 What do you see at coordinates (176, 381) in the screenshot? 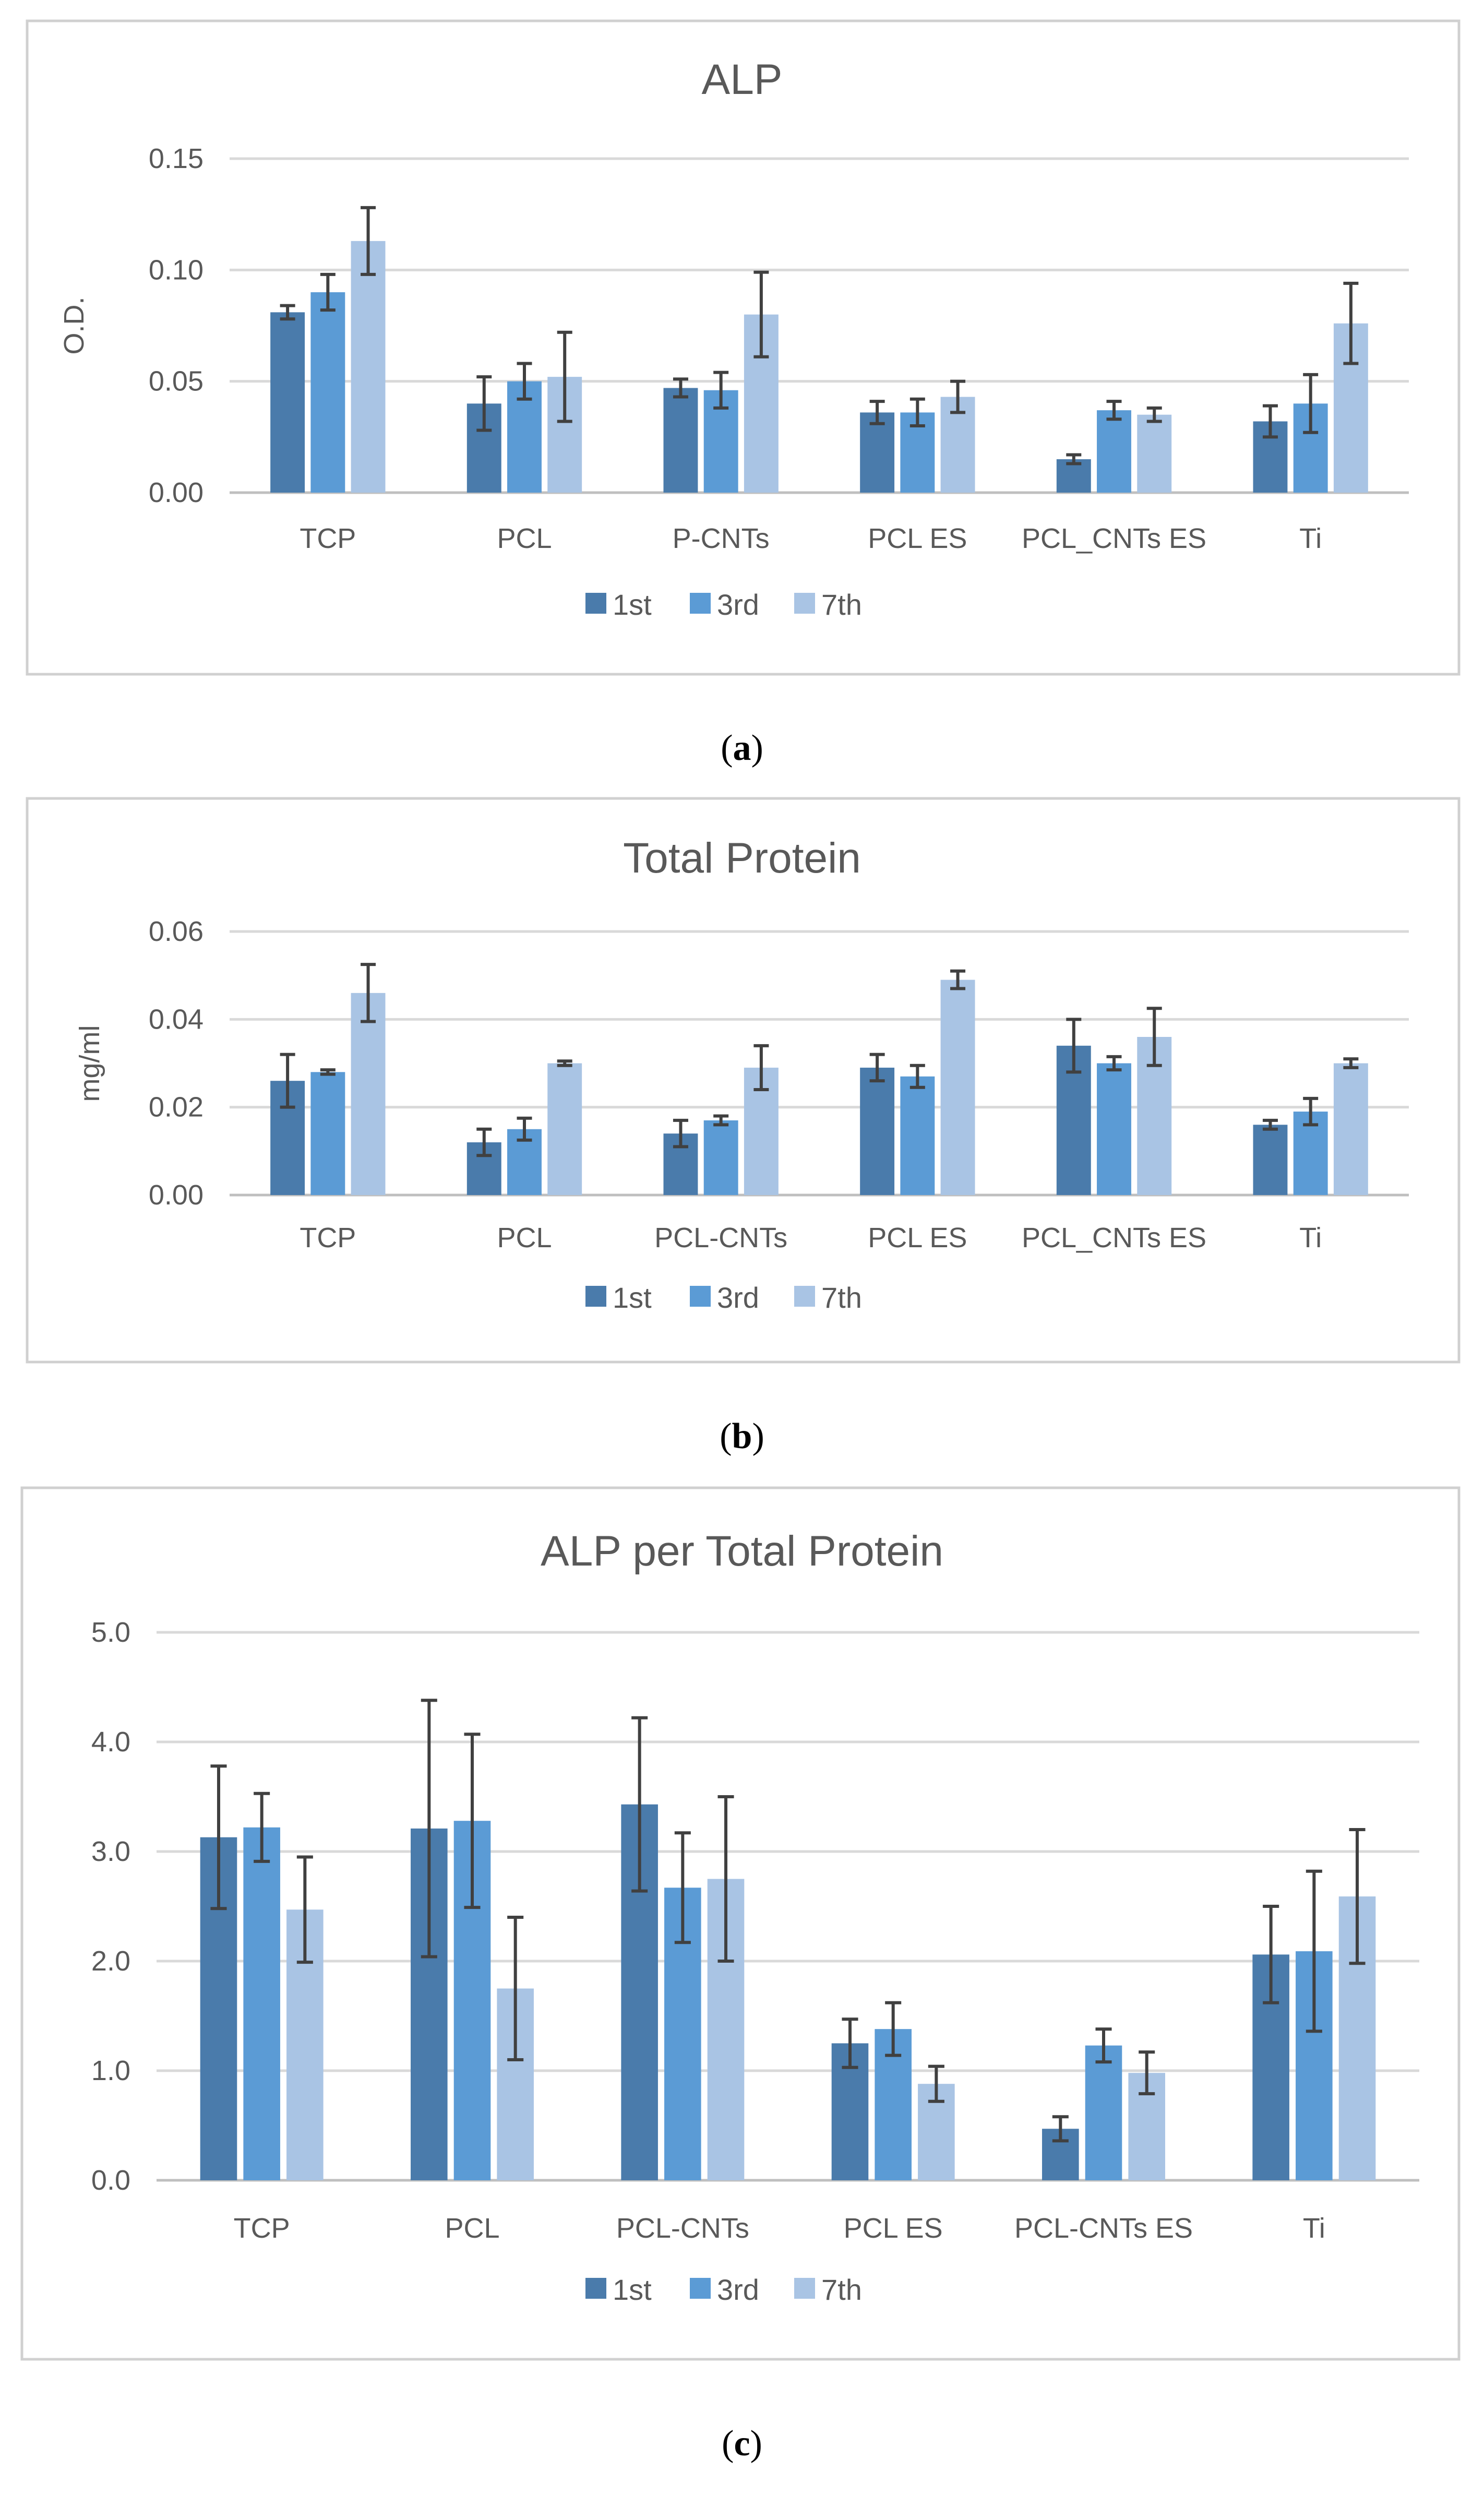
I see `y-tick-label: 0.05` at bounding box center [176, 381].